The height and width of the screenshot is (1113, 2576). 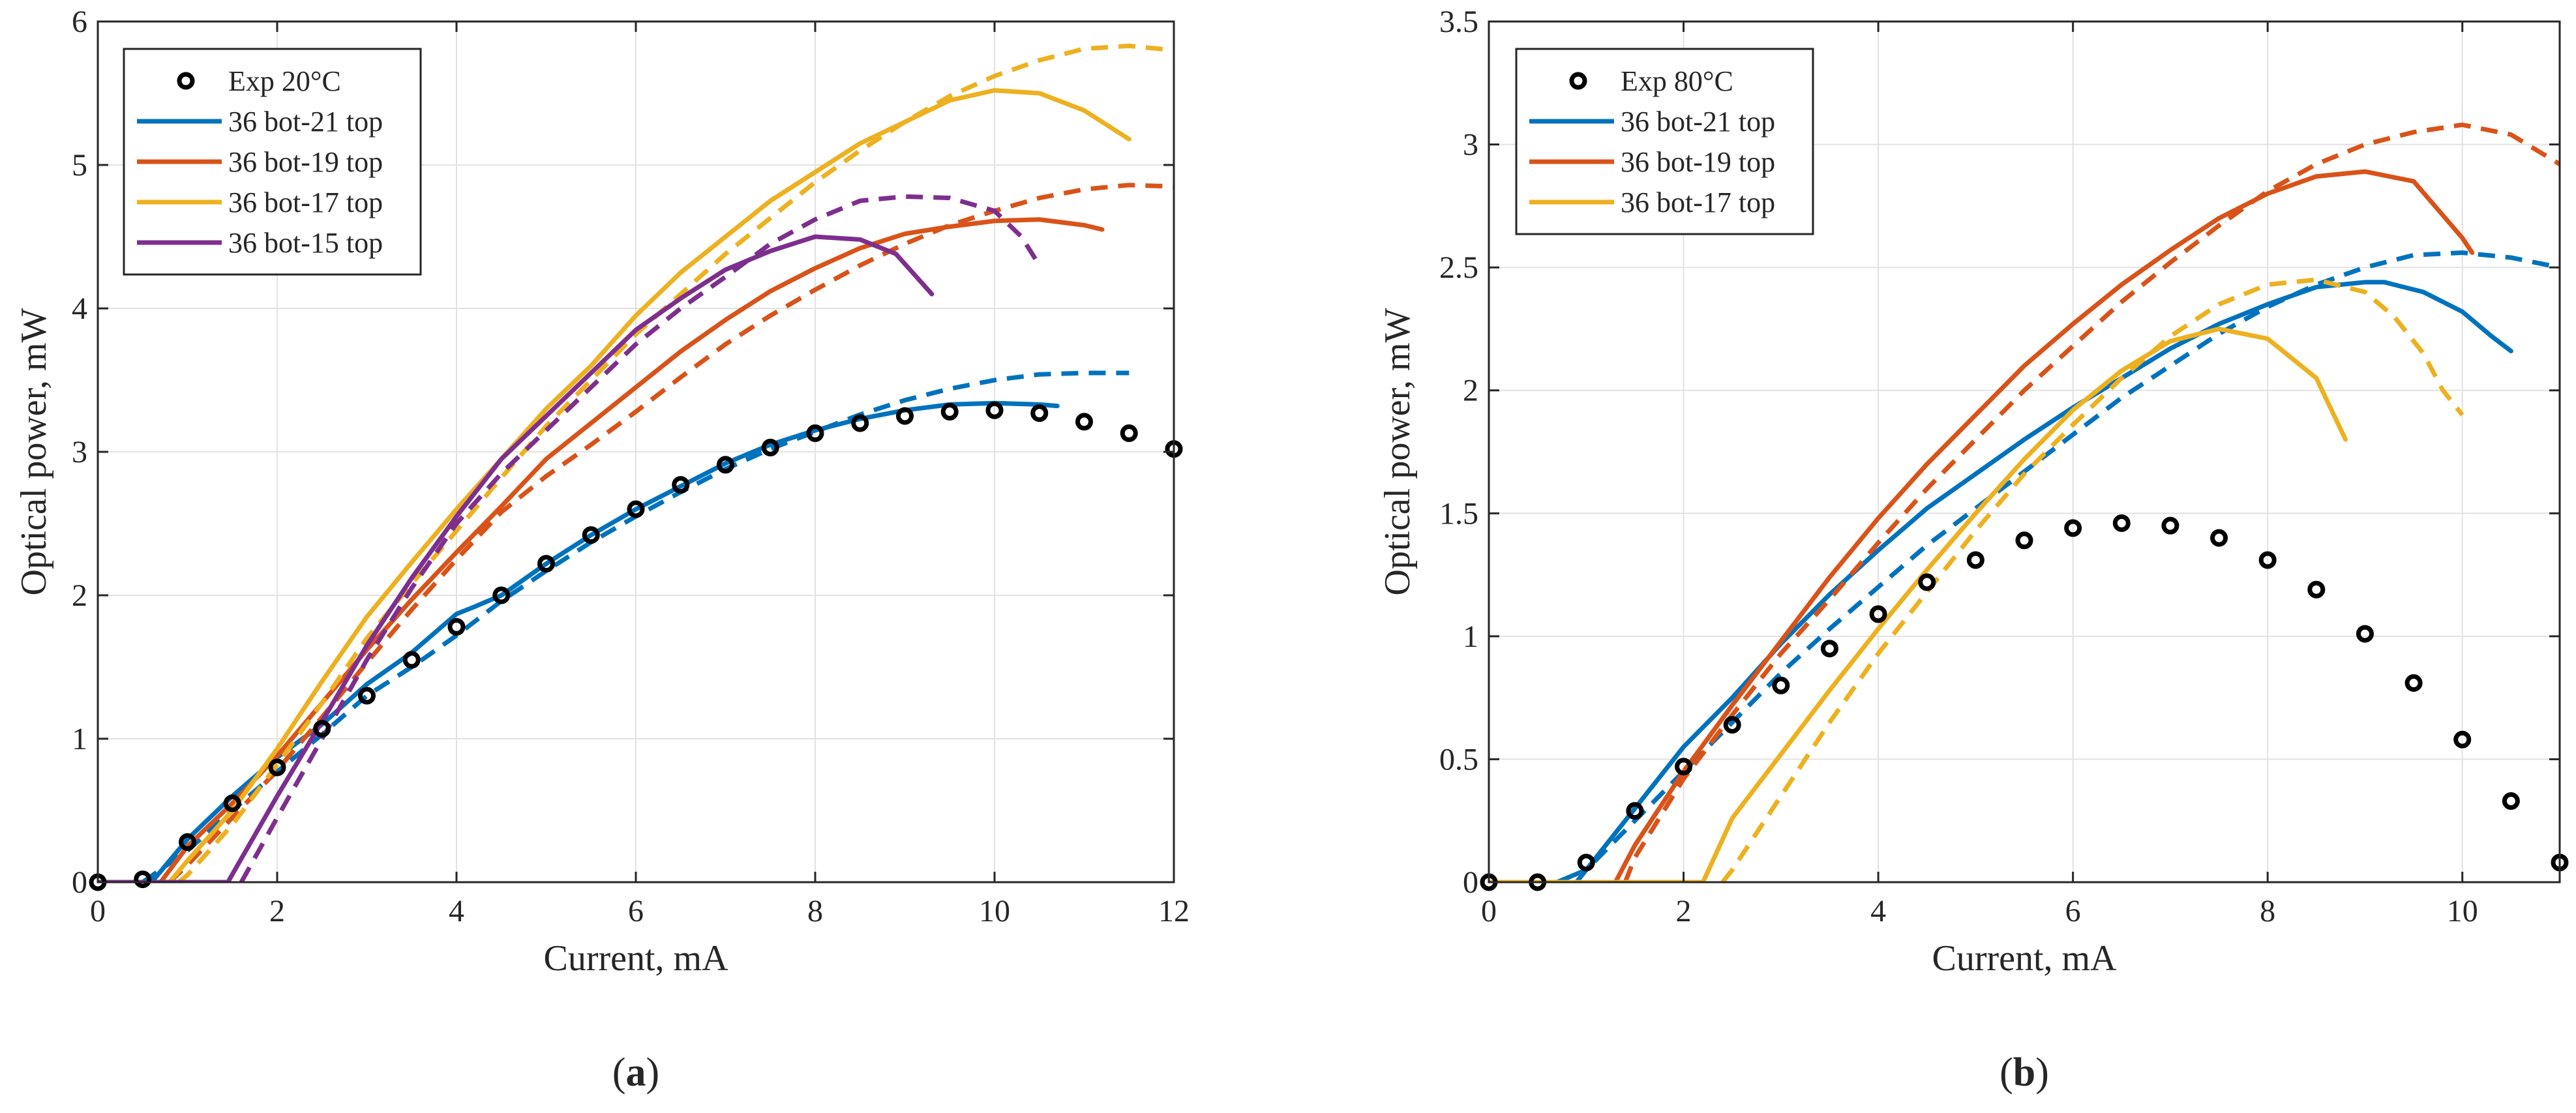 What do you see at coordinates (1458, 22) in the screenshot?
I see `y-tick-label: 3.5` at bounding box center [1458, 22].